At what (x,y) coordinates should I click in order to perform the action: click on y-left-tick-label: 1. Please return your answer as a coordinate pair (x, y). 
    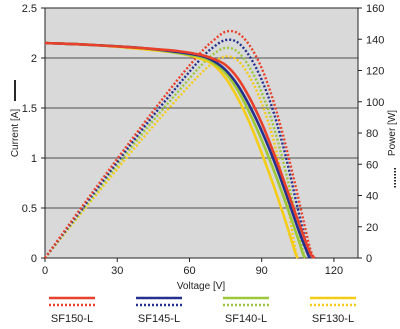
    Looking at the image, I should click on (34, 159).